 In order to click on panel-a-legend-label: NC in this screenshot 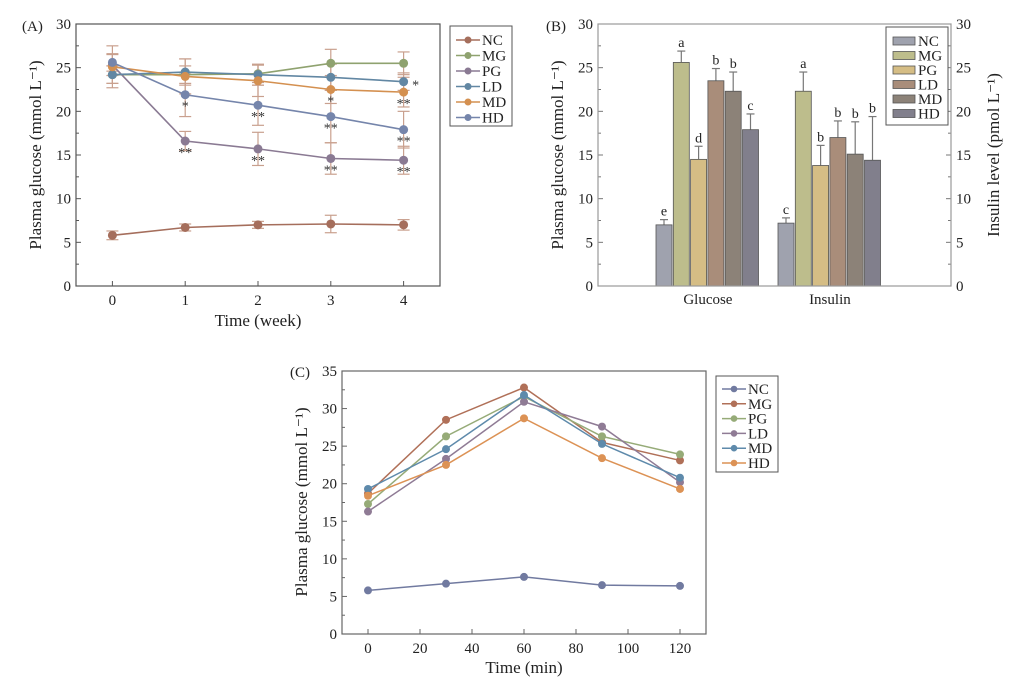, I will do `click(492, 41)`.